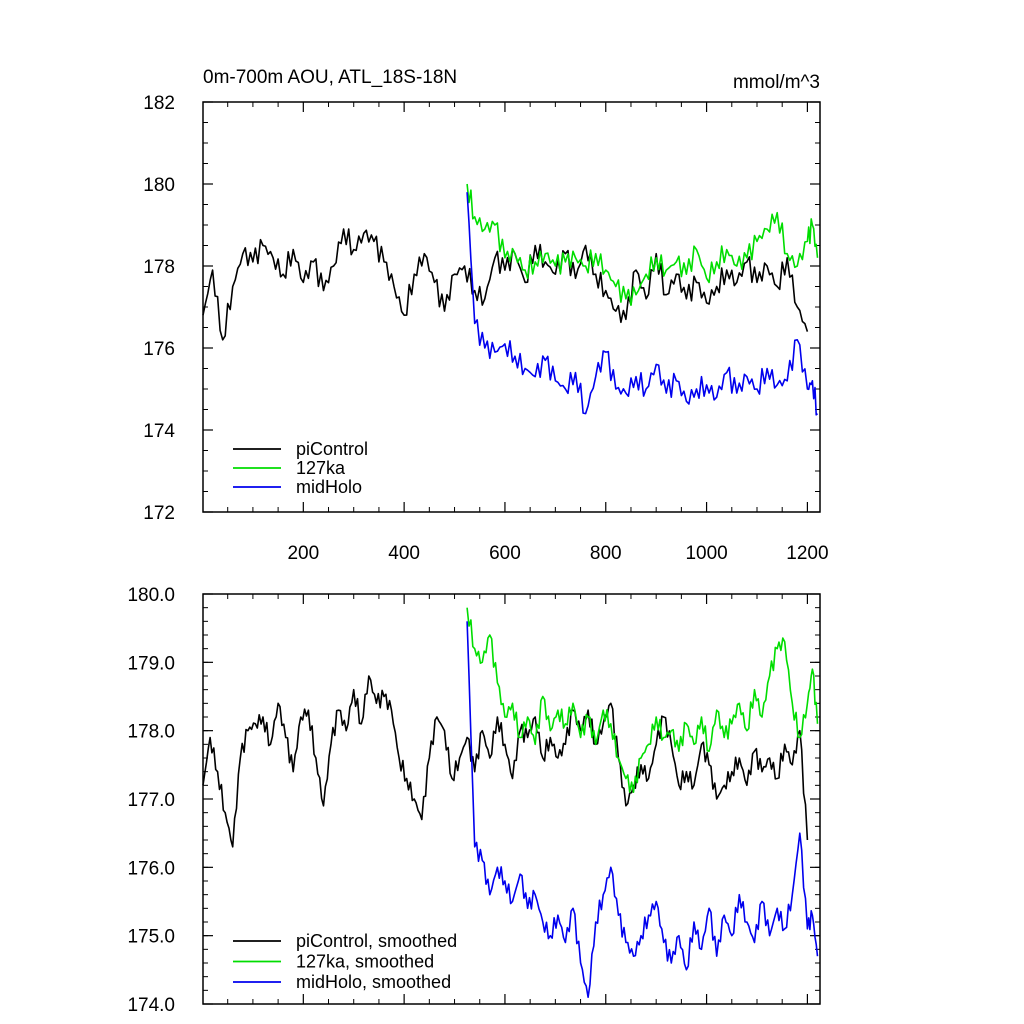 The height and width of the screenshot is (1024, 1024). I want to click on y-tick-label: 177.0, so click(151, 800).